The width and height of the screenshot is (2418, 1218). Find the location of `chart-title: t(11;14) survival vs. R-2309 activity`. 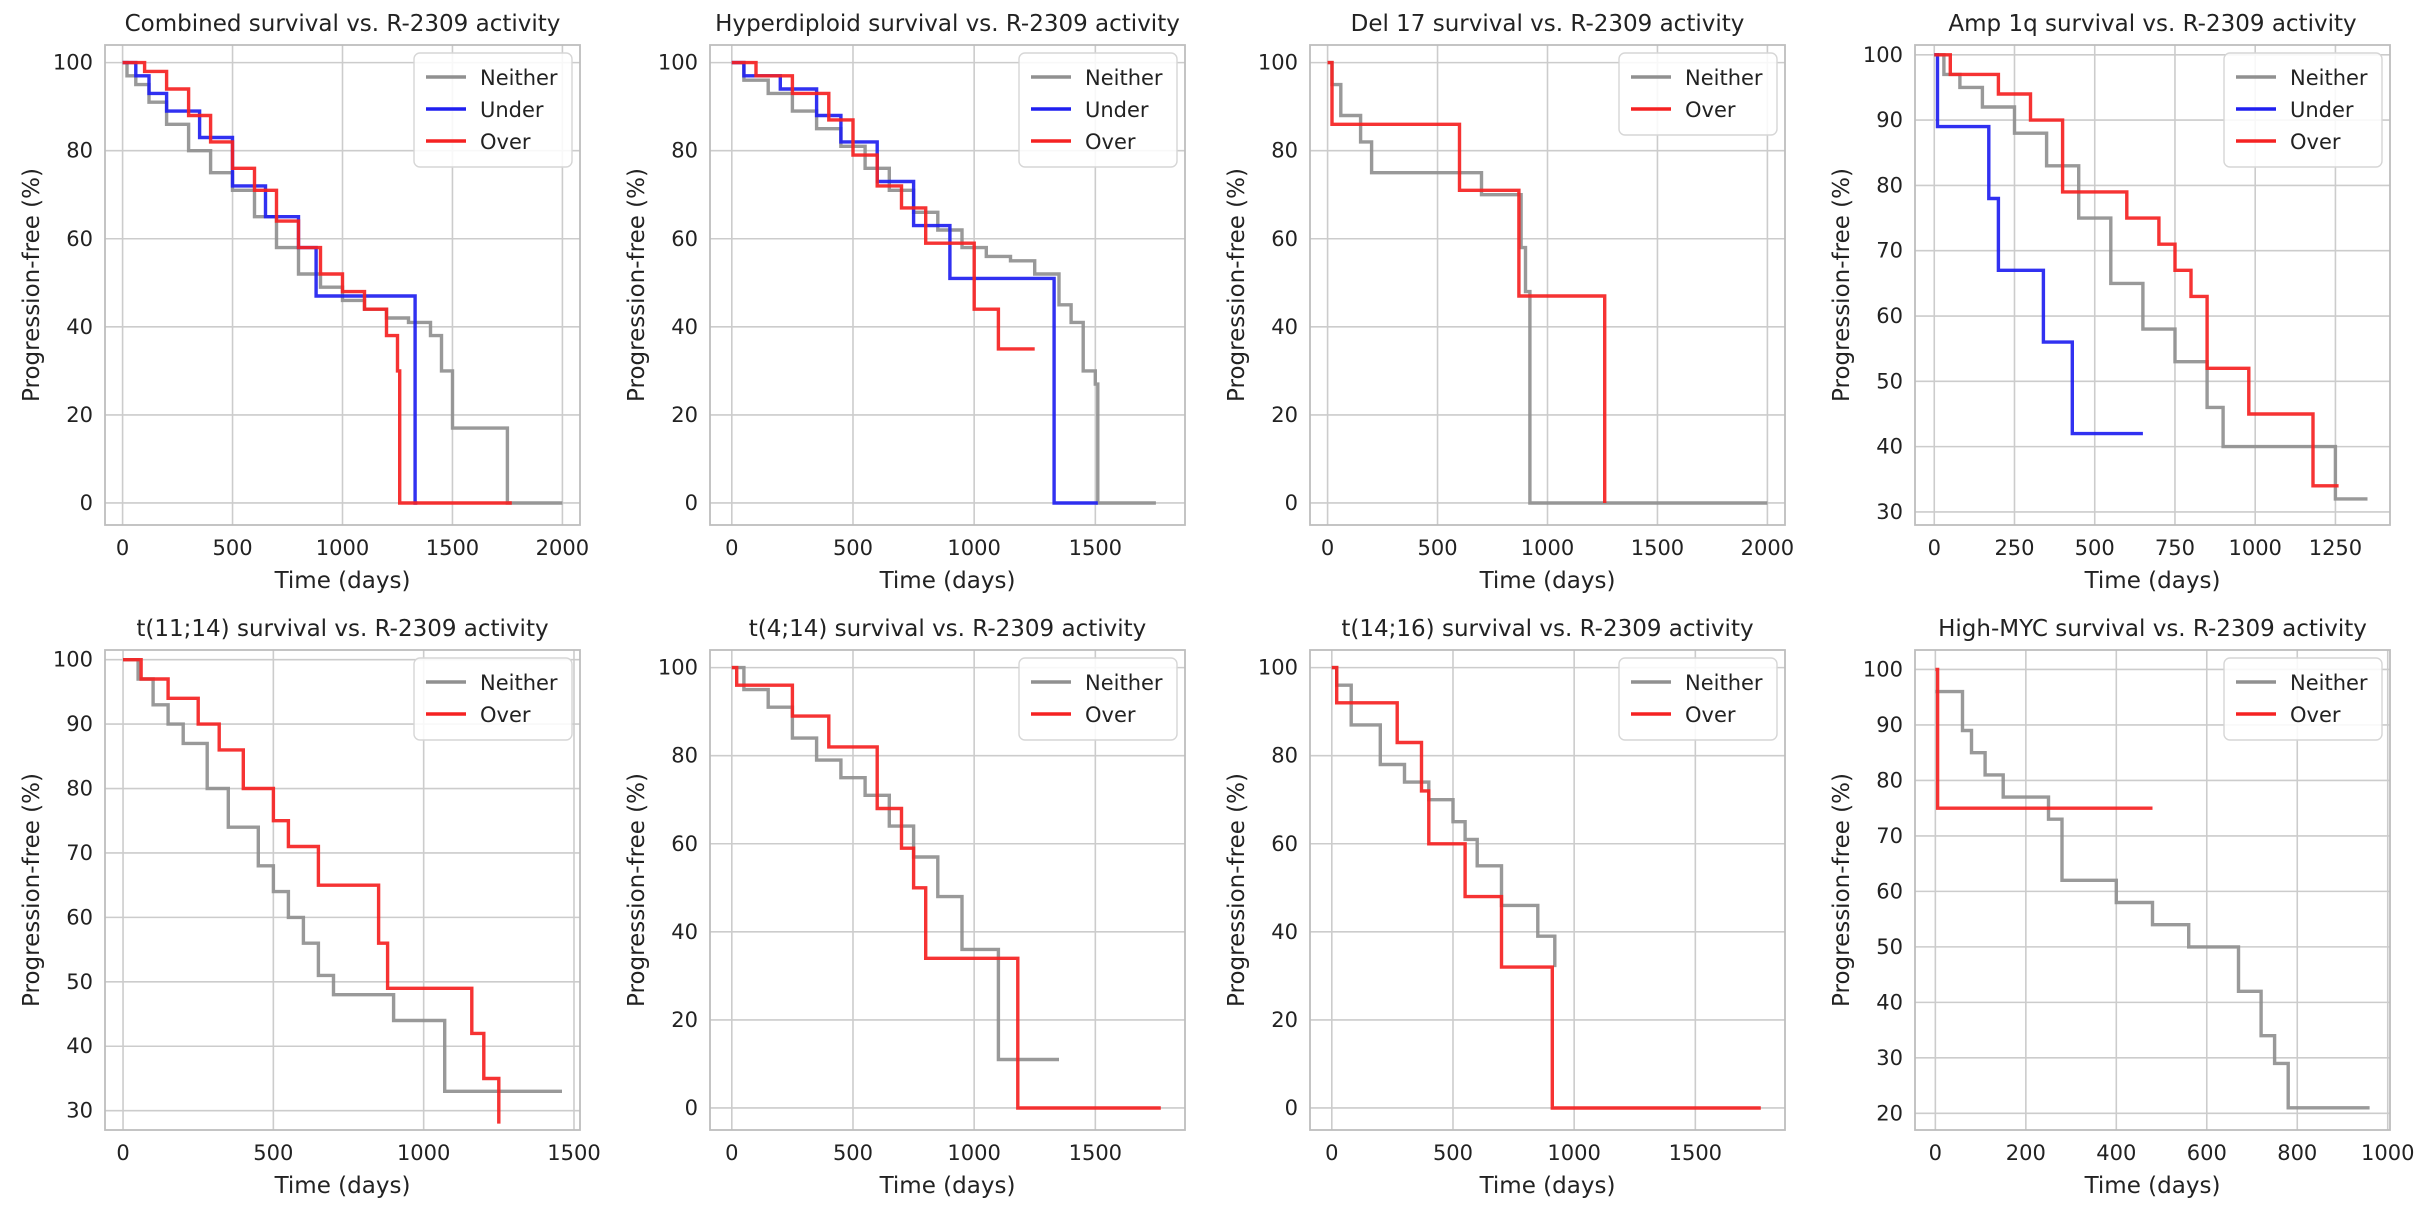

chart-title: t(11;14) survival vs. R-2309 activity is located at coordinates (342, 629).